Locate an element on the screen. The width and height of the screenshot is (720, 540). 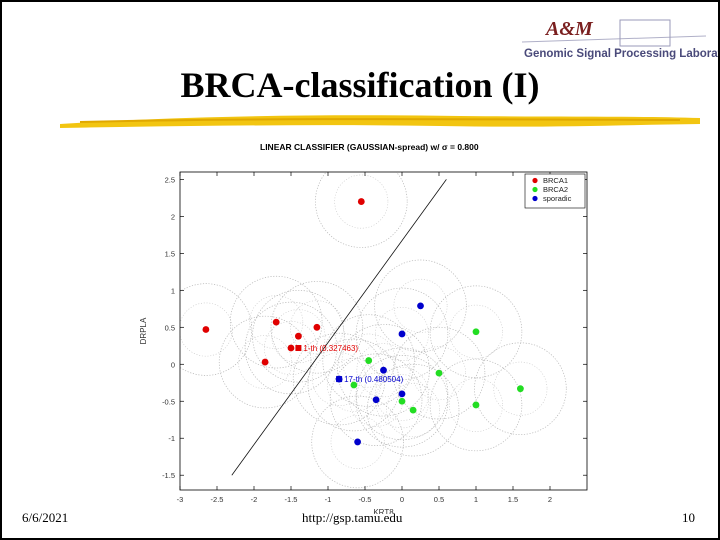
page-number: 10 is located at coordinates (688, 517).